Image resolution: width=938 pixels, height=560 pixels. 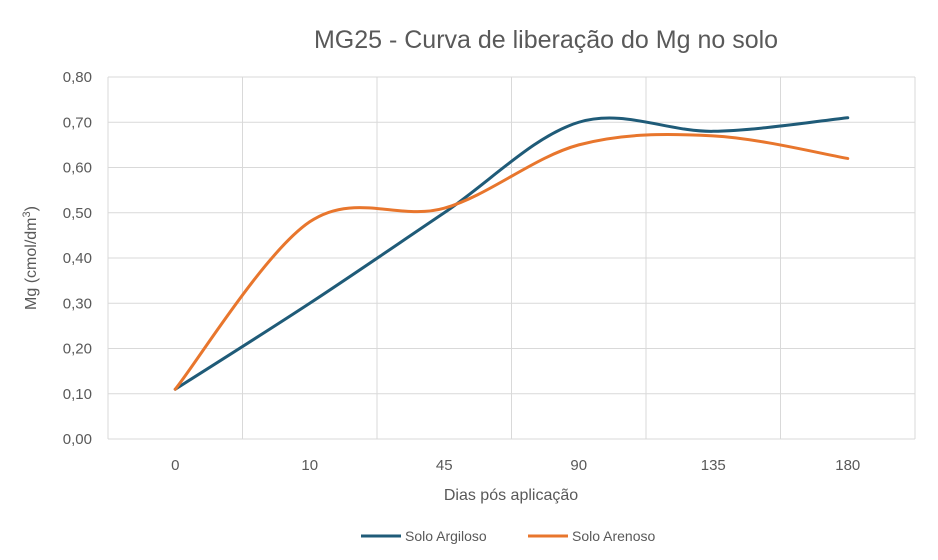 I want to click on y-tick-label: 0,10, so click(x=77, y=394).